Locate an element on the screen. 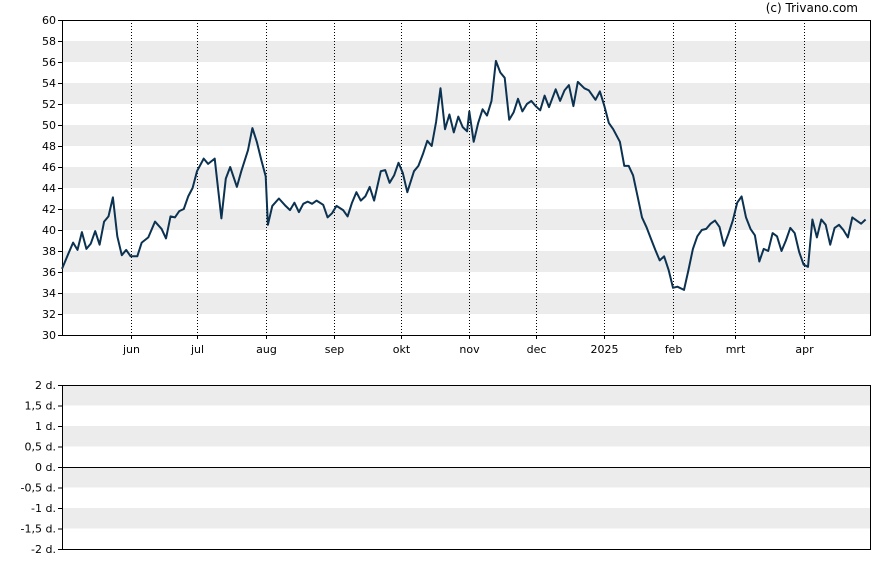 This screenshot has width=888, height=569. x-tick-label: sep is located at coordinates (334, 349).